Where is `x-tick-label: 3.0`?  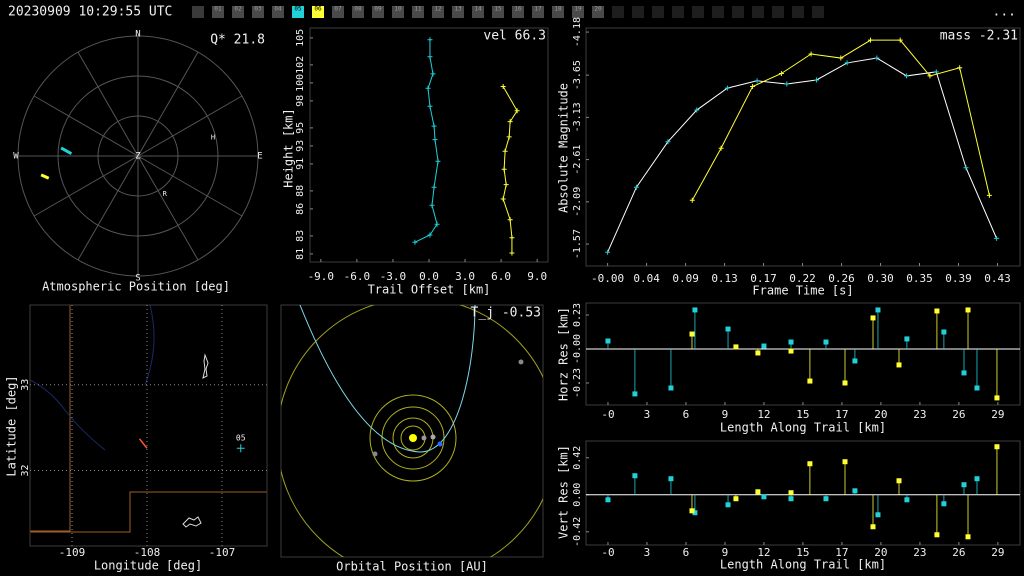
x-tick-label: 3.0 is located at coordinates (465, 276).